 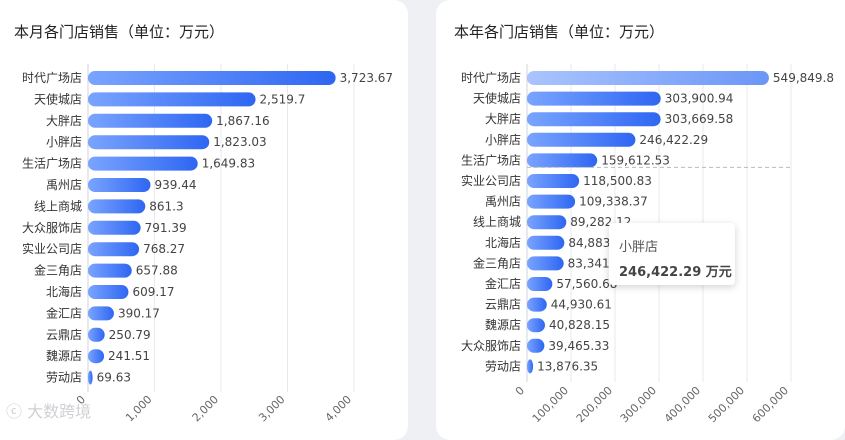 I want to click on tooltip-store-value: 246,422.29 万元, so click(x=675, y=272).